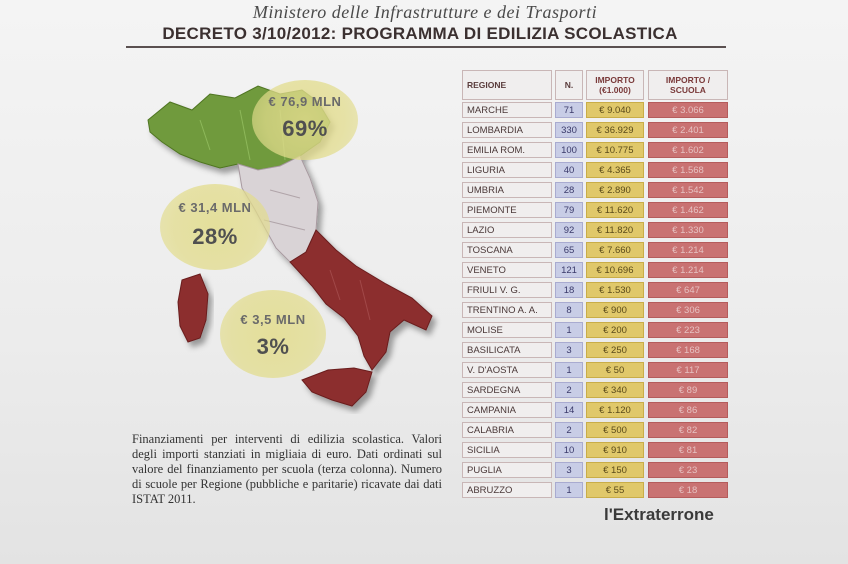 The height and width of the screenshot is (564, 848). I want to click on center-bubble: € 31,4 MLN 28%, so click(215, 227).